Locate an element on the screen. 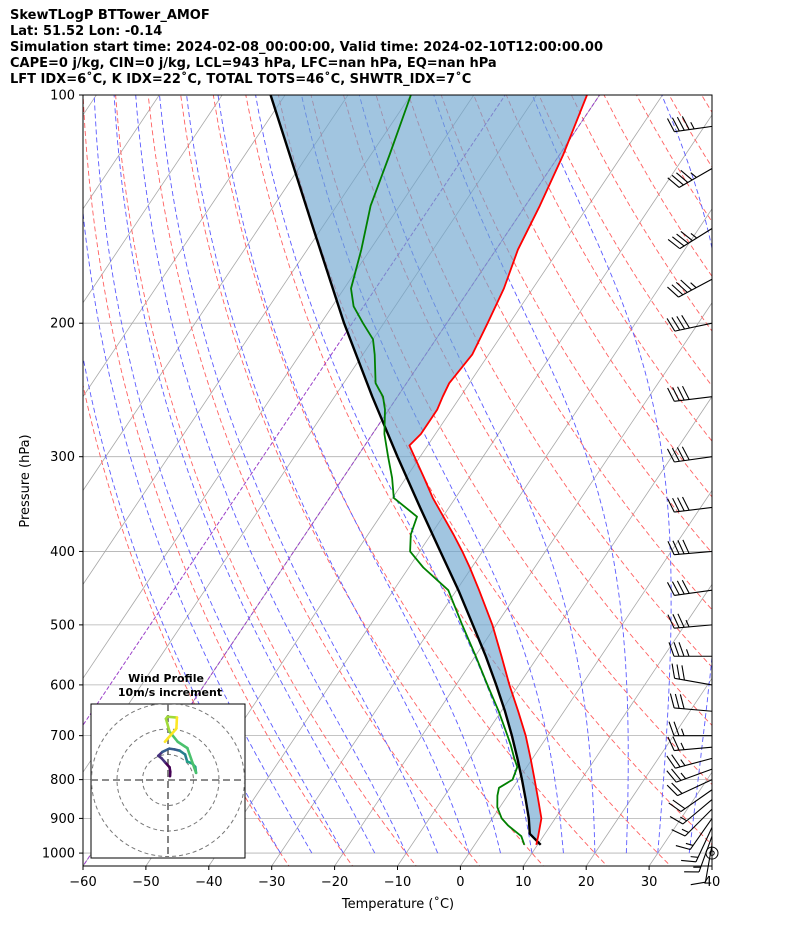 This screenshot has width=794, height=937. x-tick-label: −20 is located at coordinates (334, 882).